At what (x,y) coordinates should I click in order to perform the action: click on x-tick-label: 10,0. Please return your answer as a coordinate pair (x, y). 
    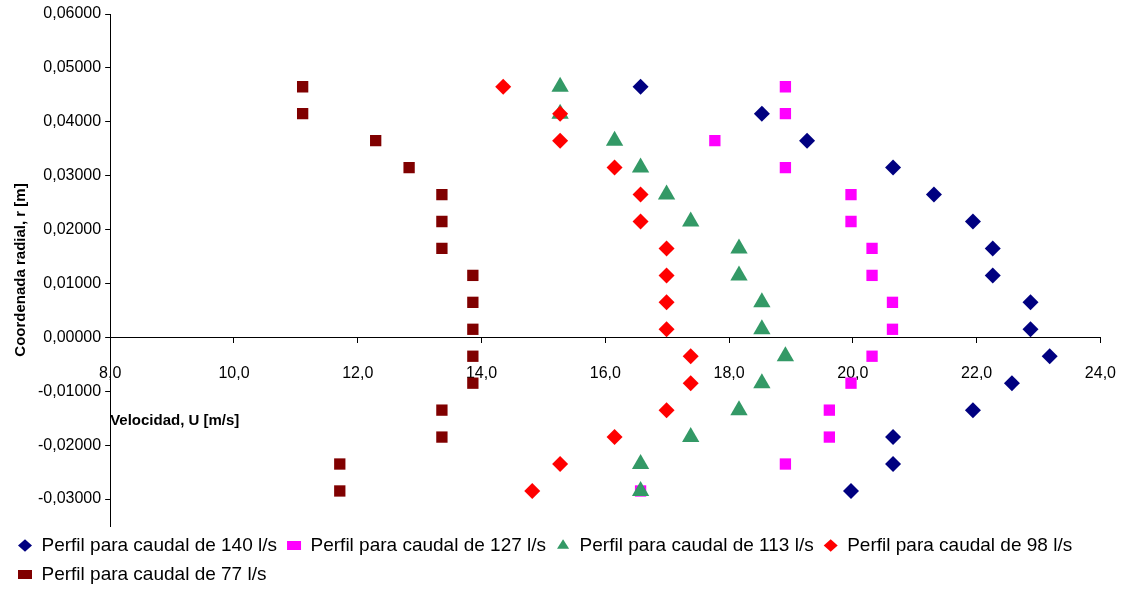
    Looking at the image, I should click on (234, 373).